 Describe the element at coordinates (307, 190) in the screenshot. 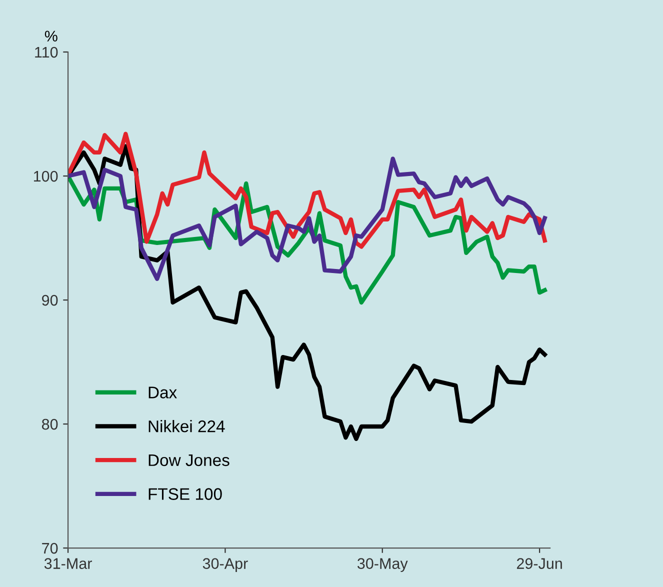

I see `line-series` at that location.